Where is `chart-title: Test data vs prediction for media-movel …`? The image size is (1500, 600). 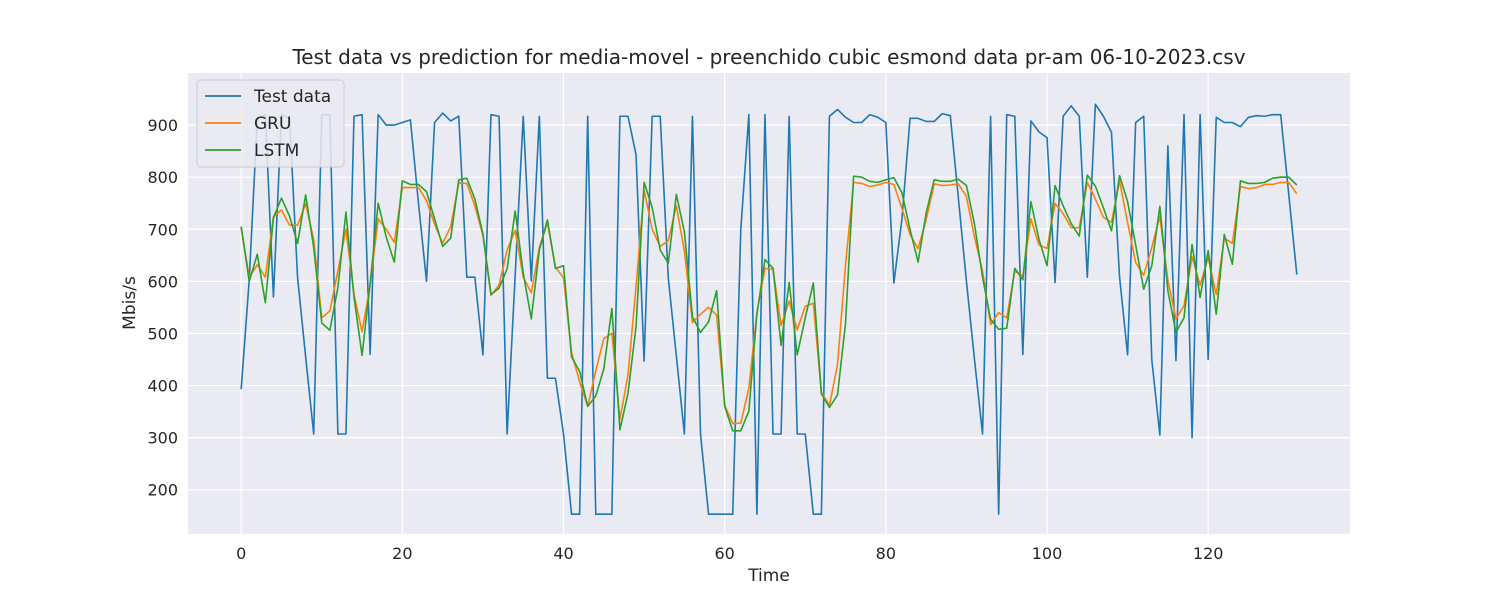 chart-title: Test data vs prediction for media-movel … is located at coordinates (768, 57).